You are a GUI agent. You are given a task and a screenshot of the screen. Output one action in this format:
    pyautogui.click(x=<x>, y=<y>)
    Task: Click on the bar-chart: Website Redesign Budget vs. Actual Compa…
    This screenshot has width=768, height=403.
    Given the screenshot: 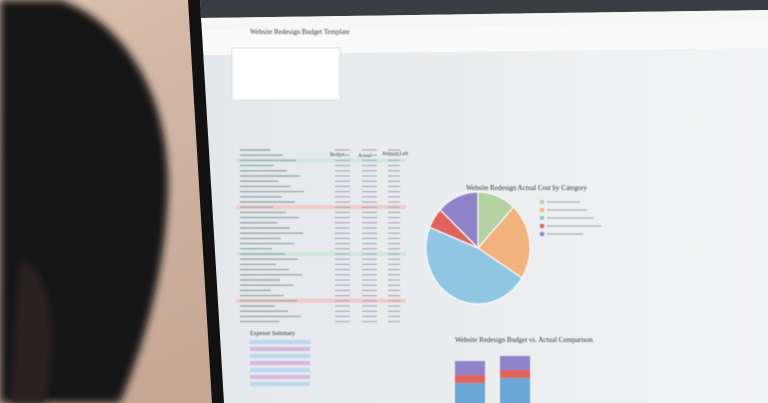 What is the action you would take?
    pyautogui.click(x=524, y=369)
    